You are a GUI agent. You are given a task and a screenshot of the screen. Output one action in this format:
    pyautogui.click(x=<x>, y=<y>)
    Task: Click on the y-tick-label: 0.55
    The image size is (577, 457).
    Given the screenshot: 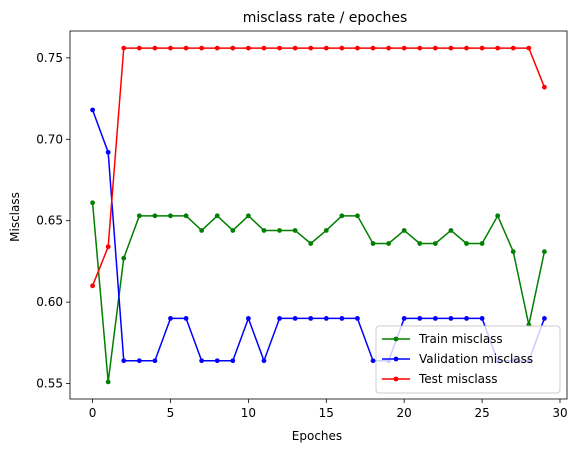 What is the action you would take?
    pyautogui.click(x=49, y=384)
    